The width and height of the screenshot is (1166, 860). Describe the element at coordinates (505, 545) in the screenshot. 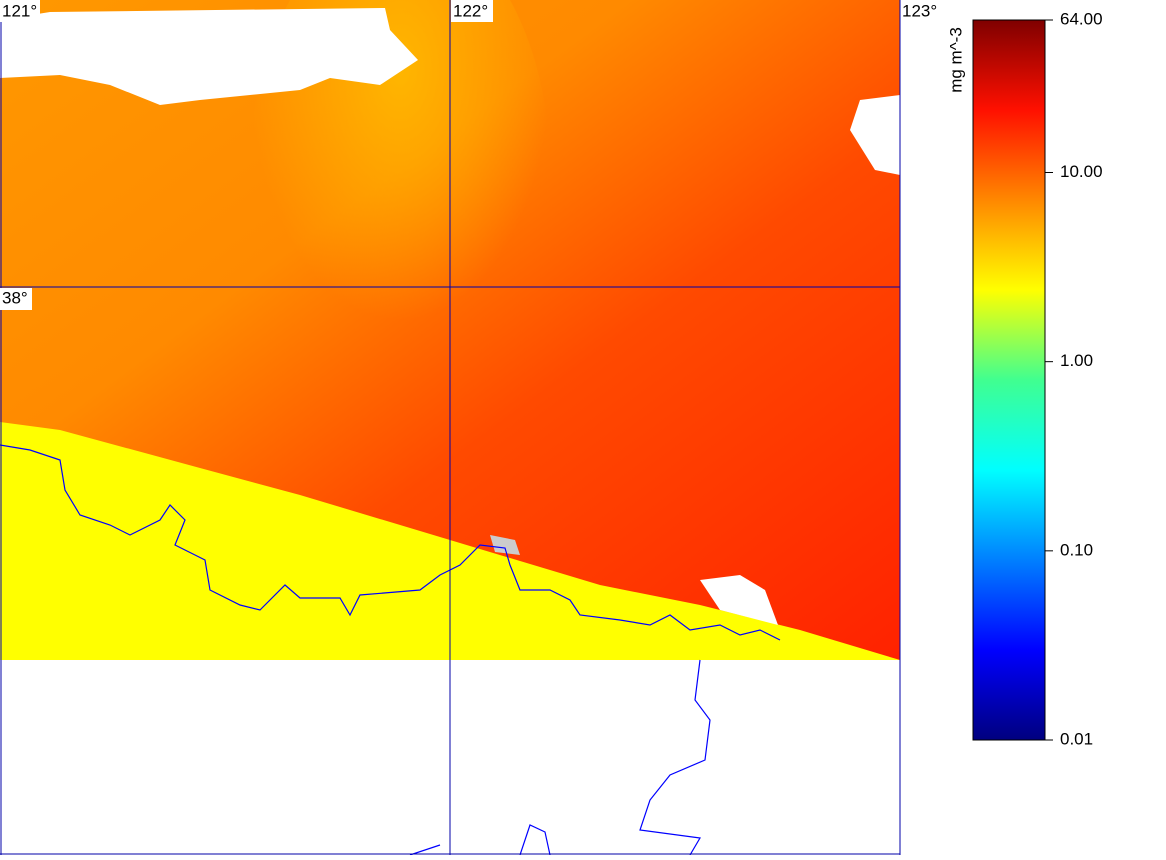

I see `tidal-flat` at that location.